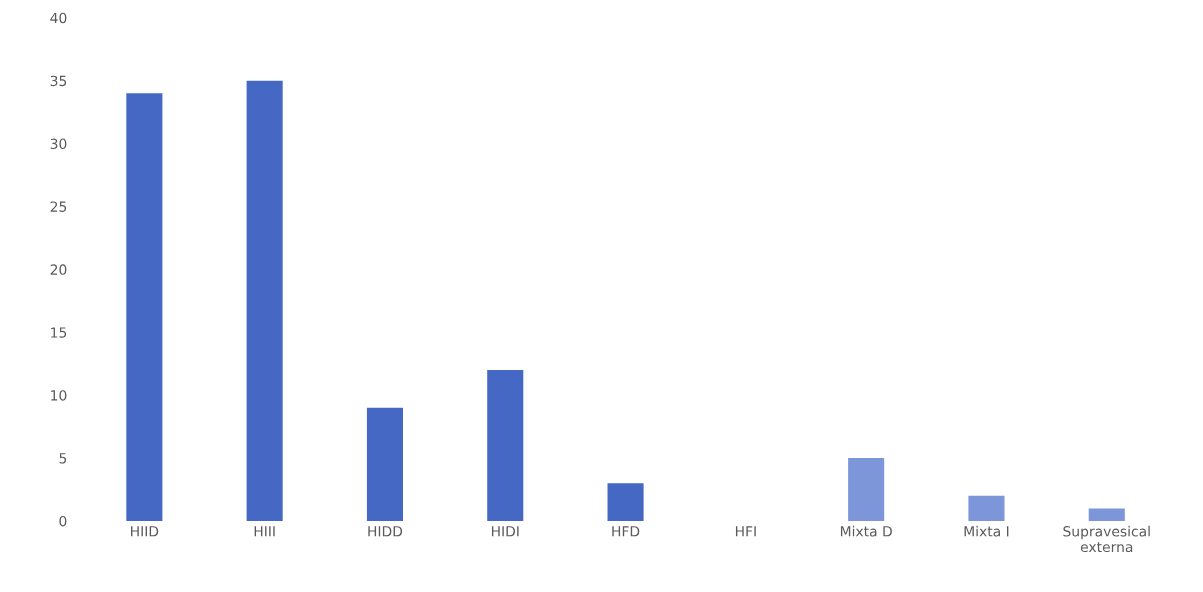 Image resolution: width=1203 pixels, height=592 pixels. What do you see at coordinates (986, 531) in the screenshot?
I see `x-tick-label: Mixta I` at bounding box center [986, 531].